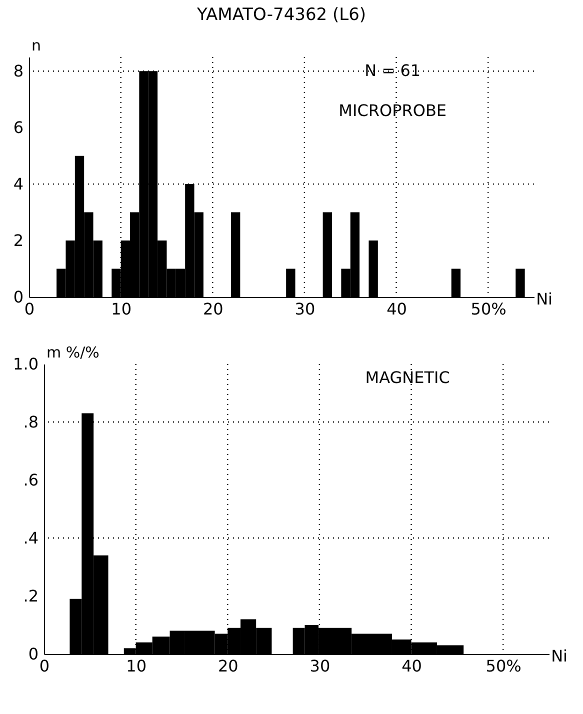  Describe the element at coordinates (392, 70) in the screenshot. I see `annotation: N = 61` at that location.